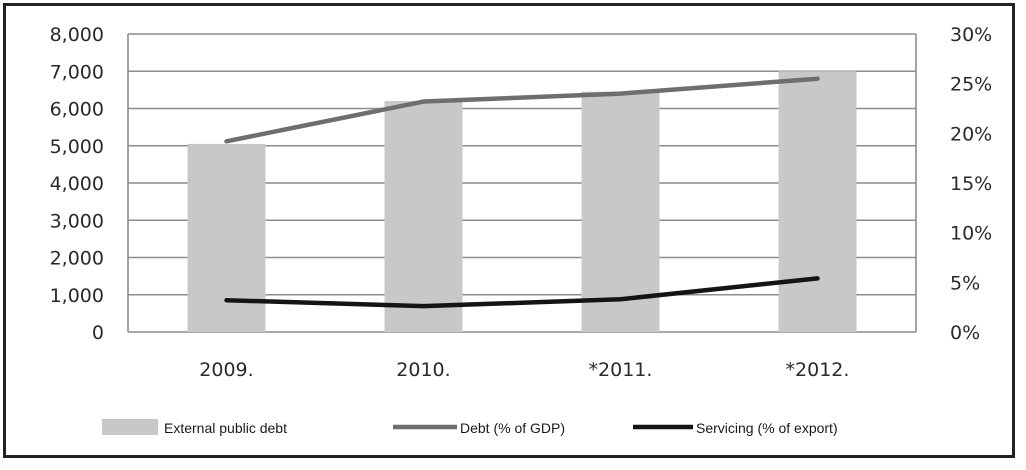 This screenshot has height=470, width=1026. I want to click on left-tick-label: 8,000, so click(77, 35).